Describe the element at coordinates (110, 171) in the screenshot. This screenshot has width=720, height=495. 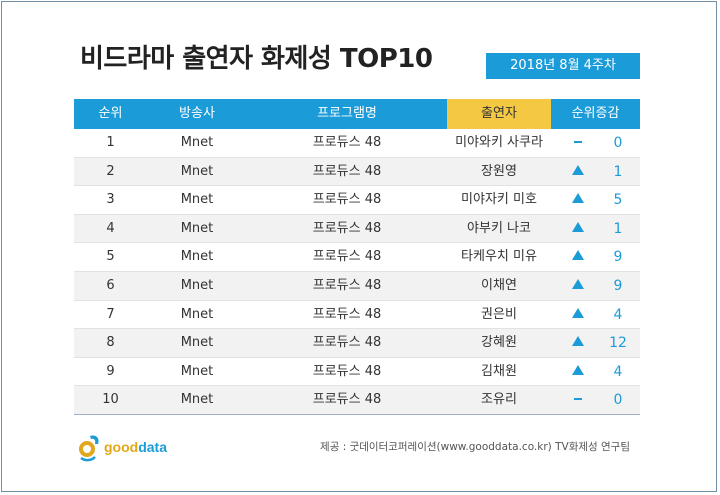
I see `rank-cell: 2` at that location.